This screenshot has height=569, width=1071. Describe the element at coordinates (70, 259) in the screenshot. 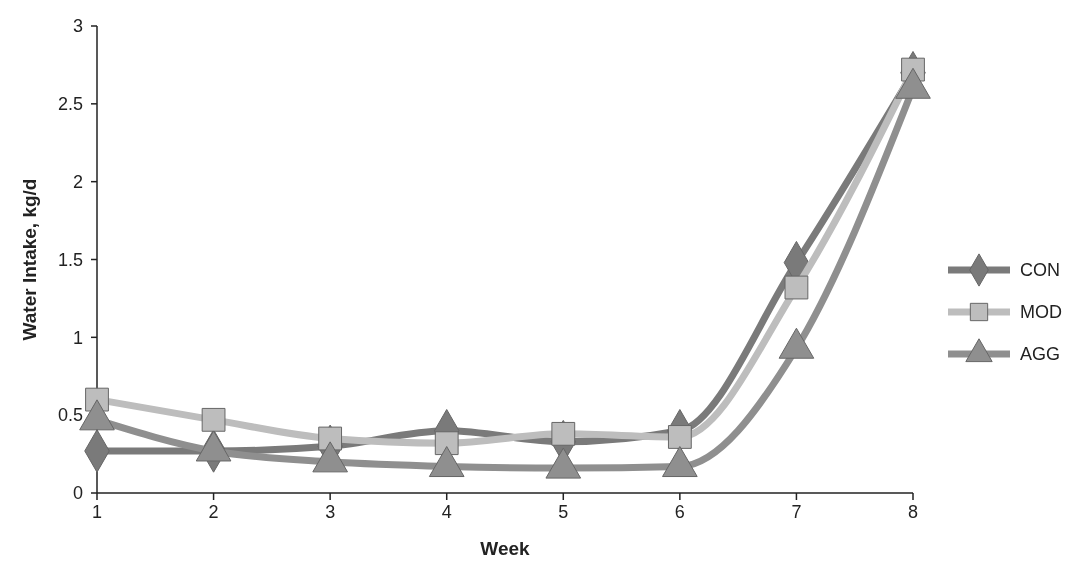

I see `y-tick-label: 1.5` at that location.